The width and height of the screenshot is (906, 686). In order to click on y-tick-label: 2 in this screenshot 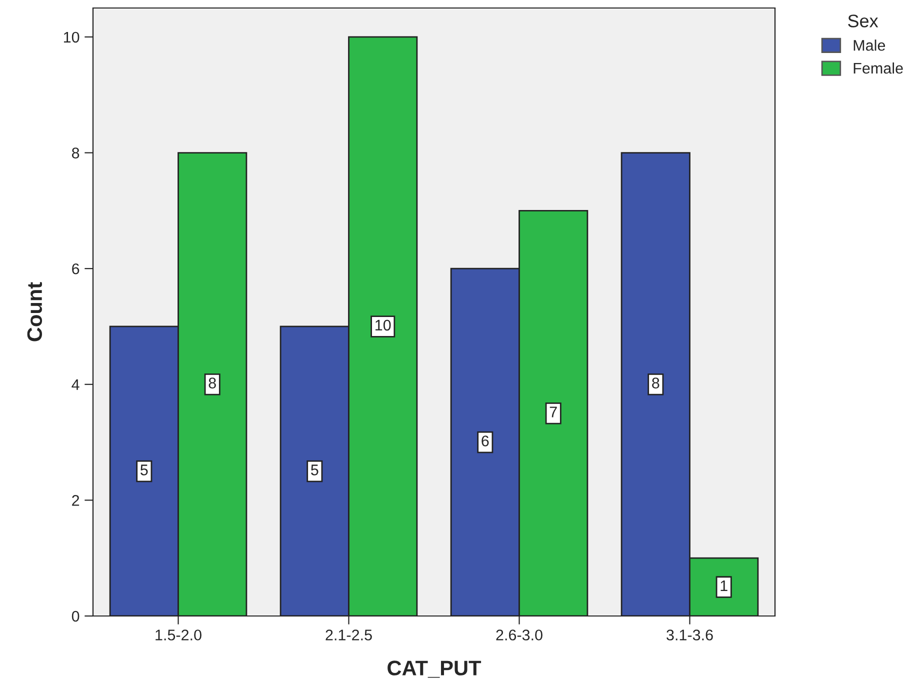, I will do `click(76, 500)`.